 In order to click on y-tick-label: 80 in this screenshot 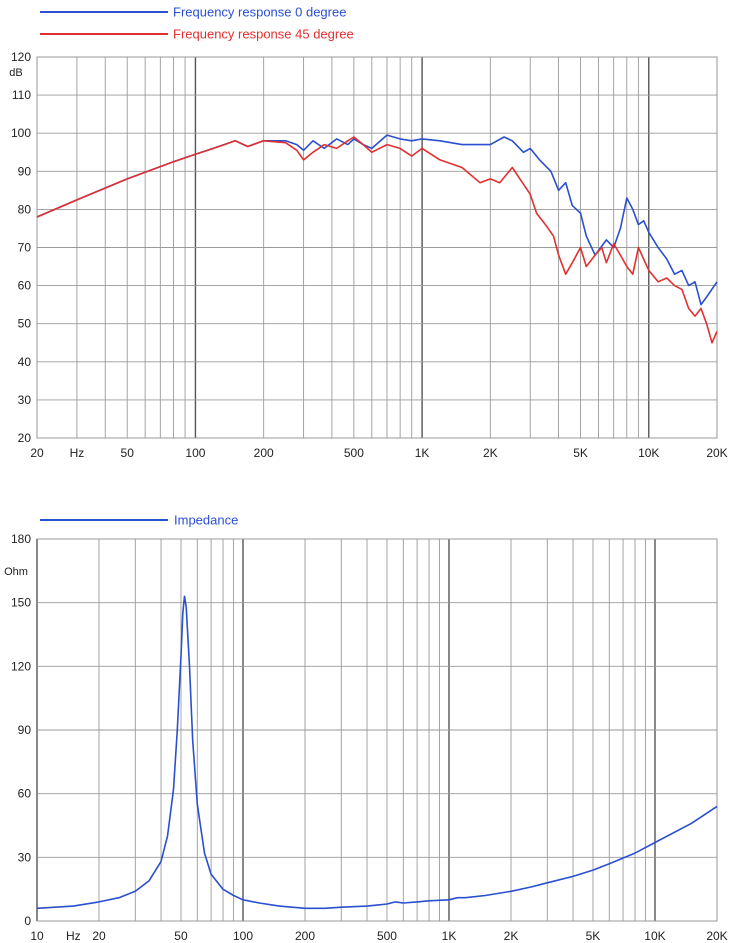, I will do `click(25, 209)`.